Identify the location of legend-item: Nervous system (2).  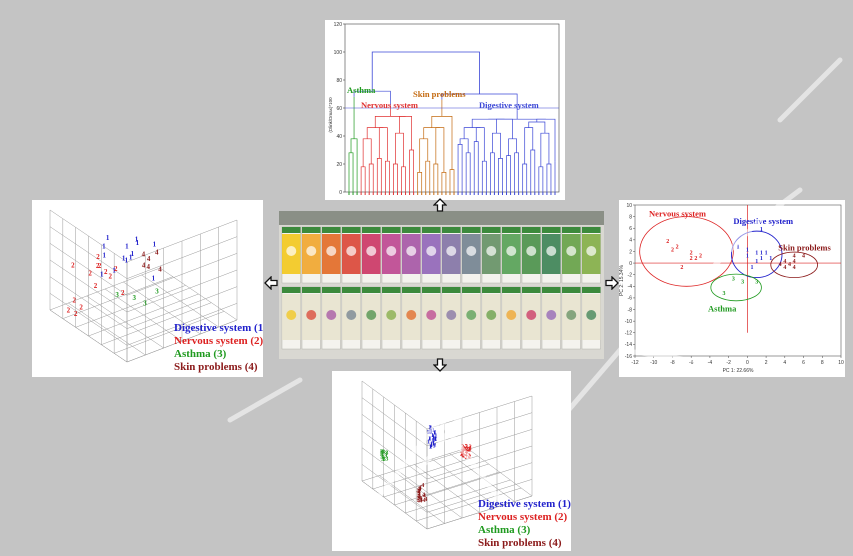
(218, 341).